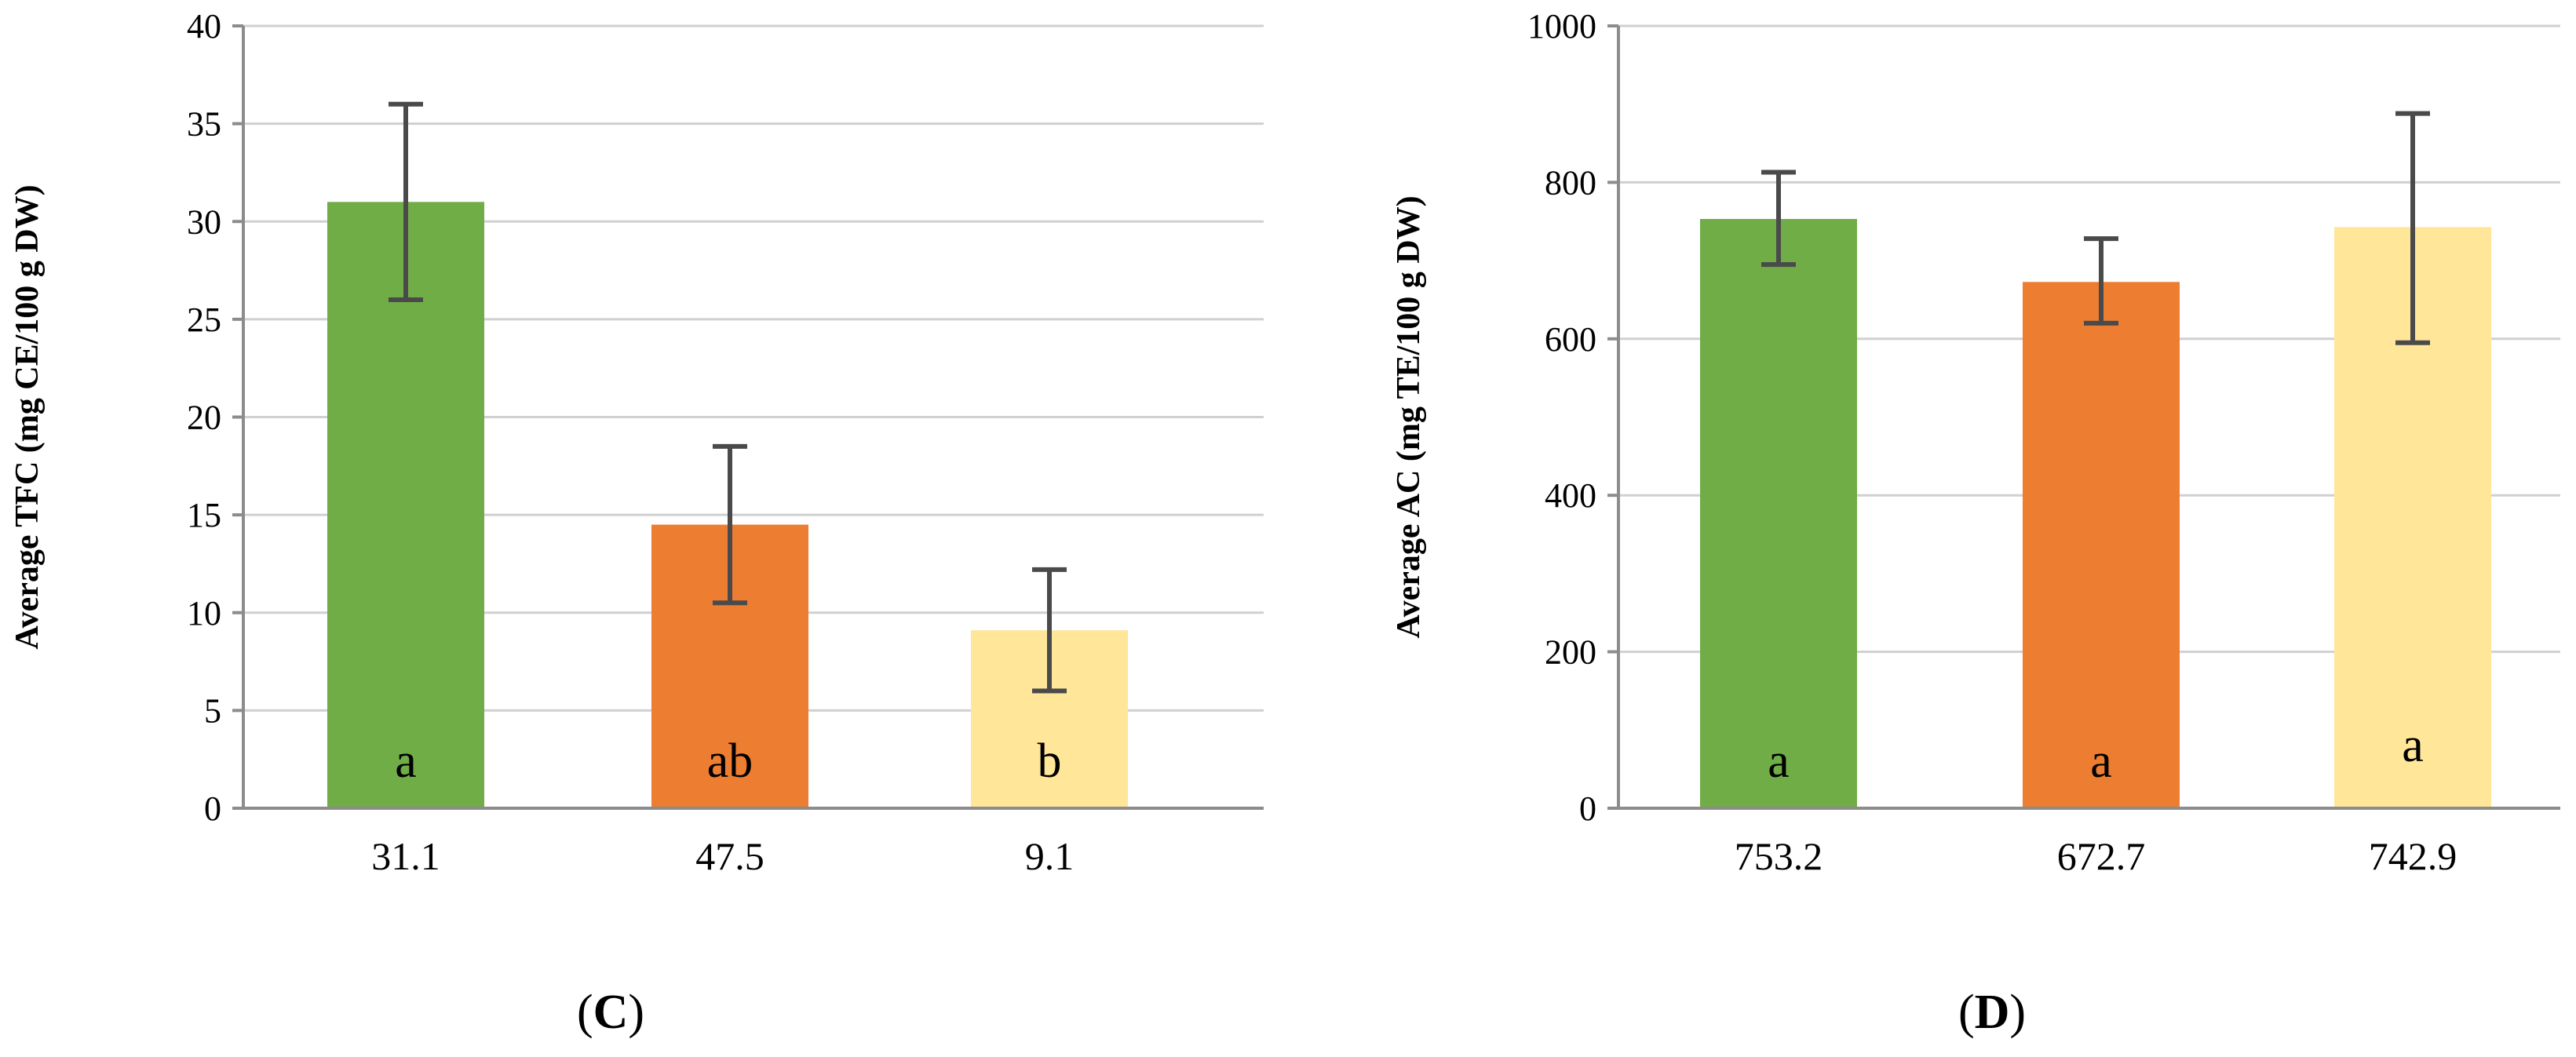 The width and height of the screenshot is (2576, 1057). Describe the element at coordinates (204, 418) in the screenshot. I see `y-tick-label: 20` at that location.